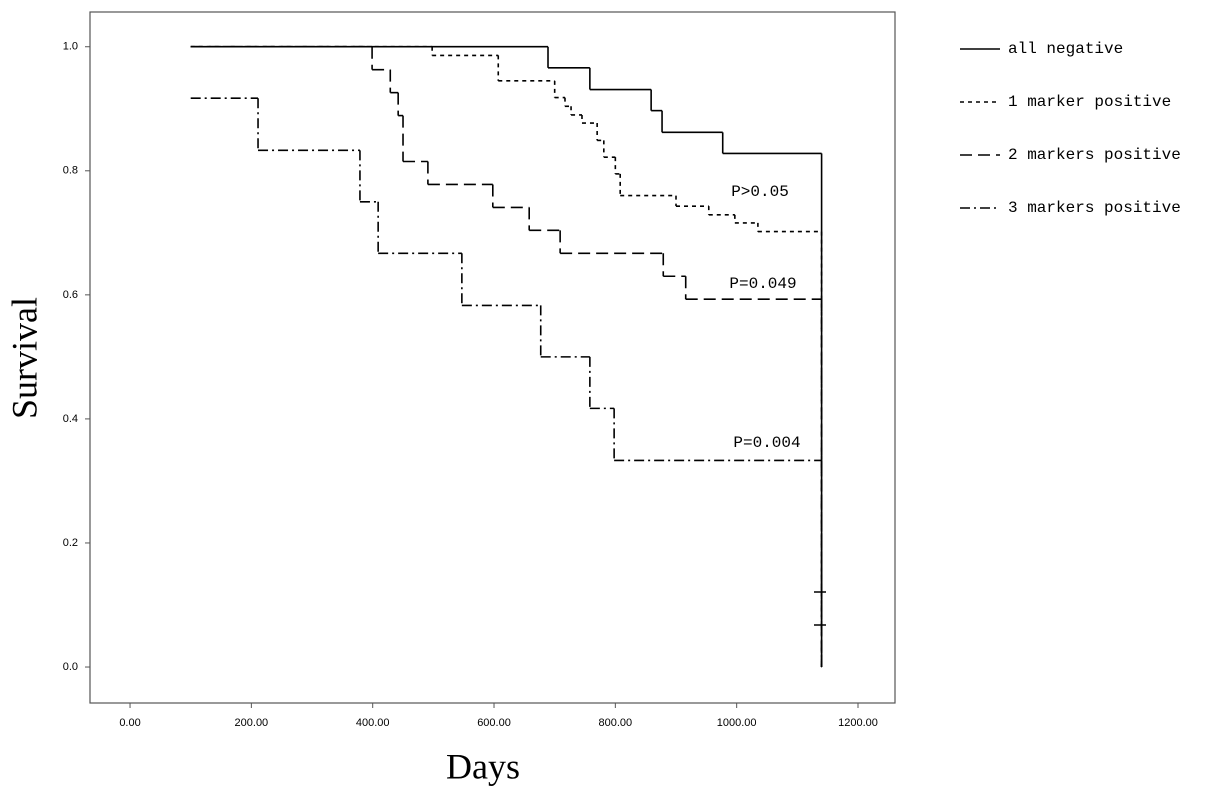 Image resolution: width=1205 pixels, height=801 pixels. What do you see at coordinates (737, 723) in the screenshot?
I see `x-tick-label: 1000.00` at bounding box center [737, 723].